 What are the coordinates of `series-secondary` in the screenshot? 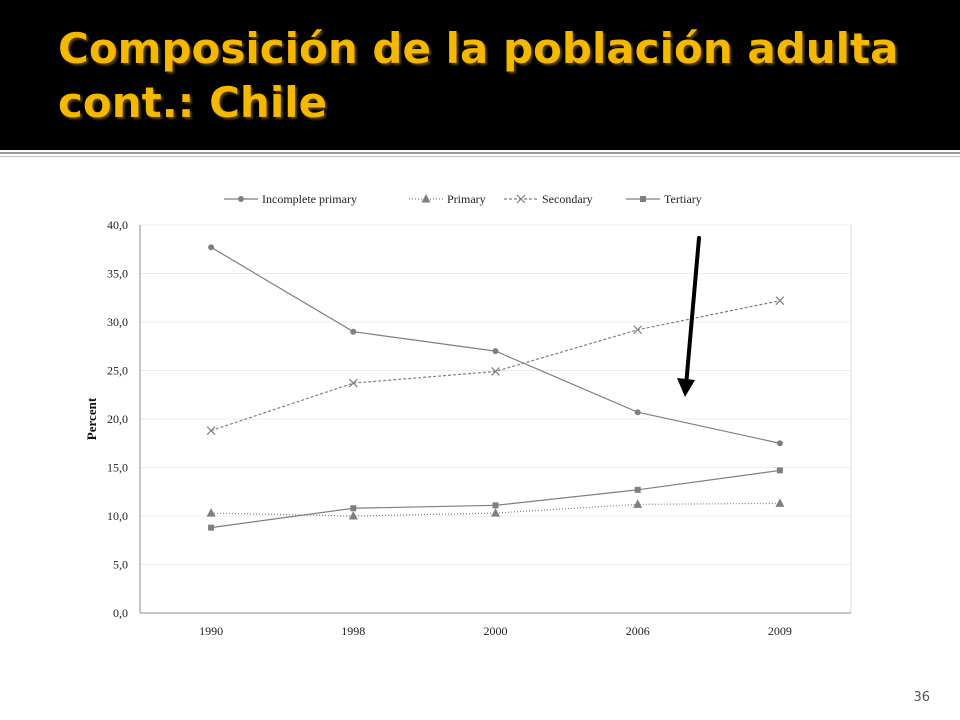 It's located at (495, 366).